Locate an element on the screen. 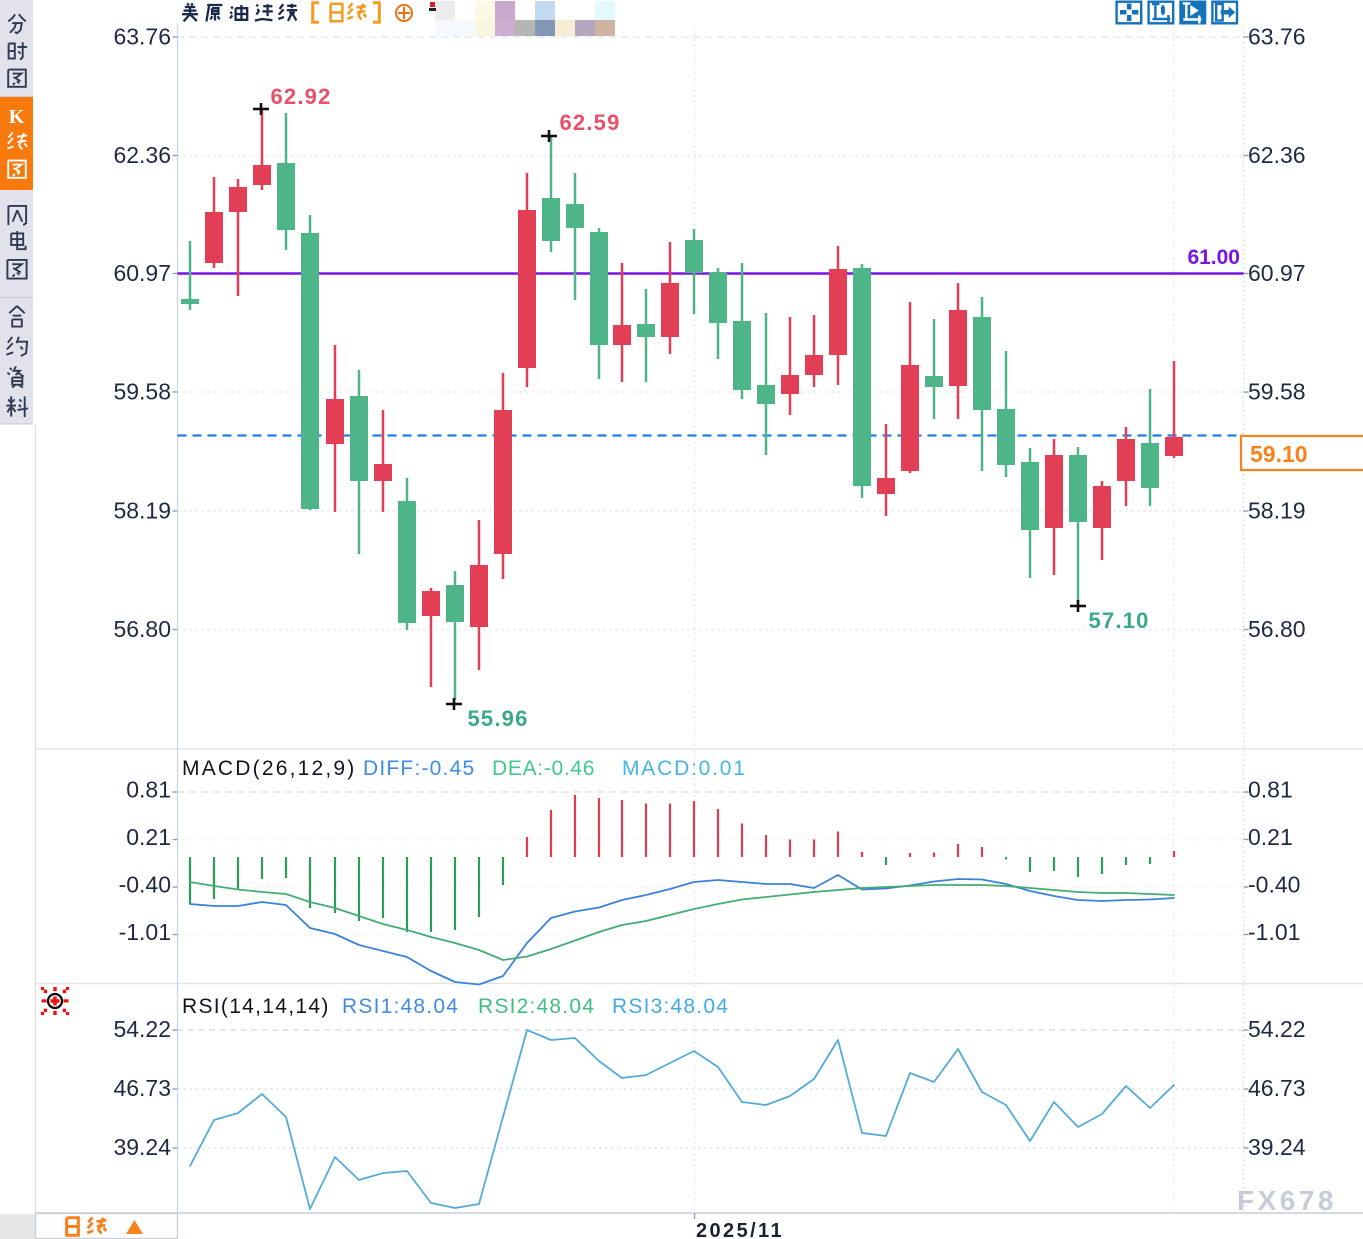 The image size is (1363, 1239). svg-text: 59.10 is located at coordinates (1279, 454).